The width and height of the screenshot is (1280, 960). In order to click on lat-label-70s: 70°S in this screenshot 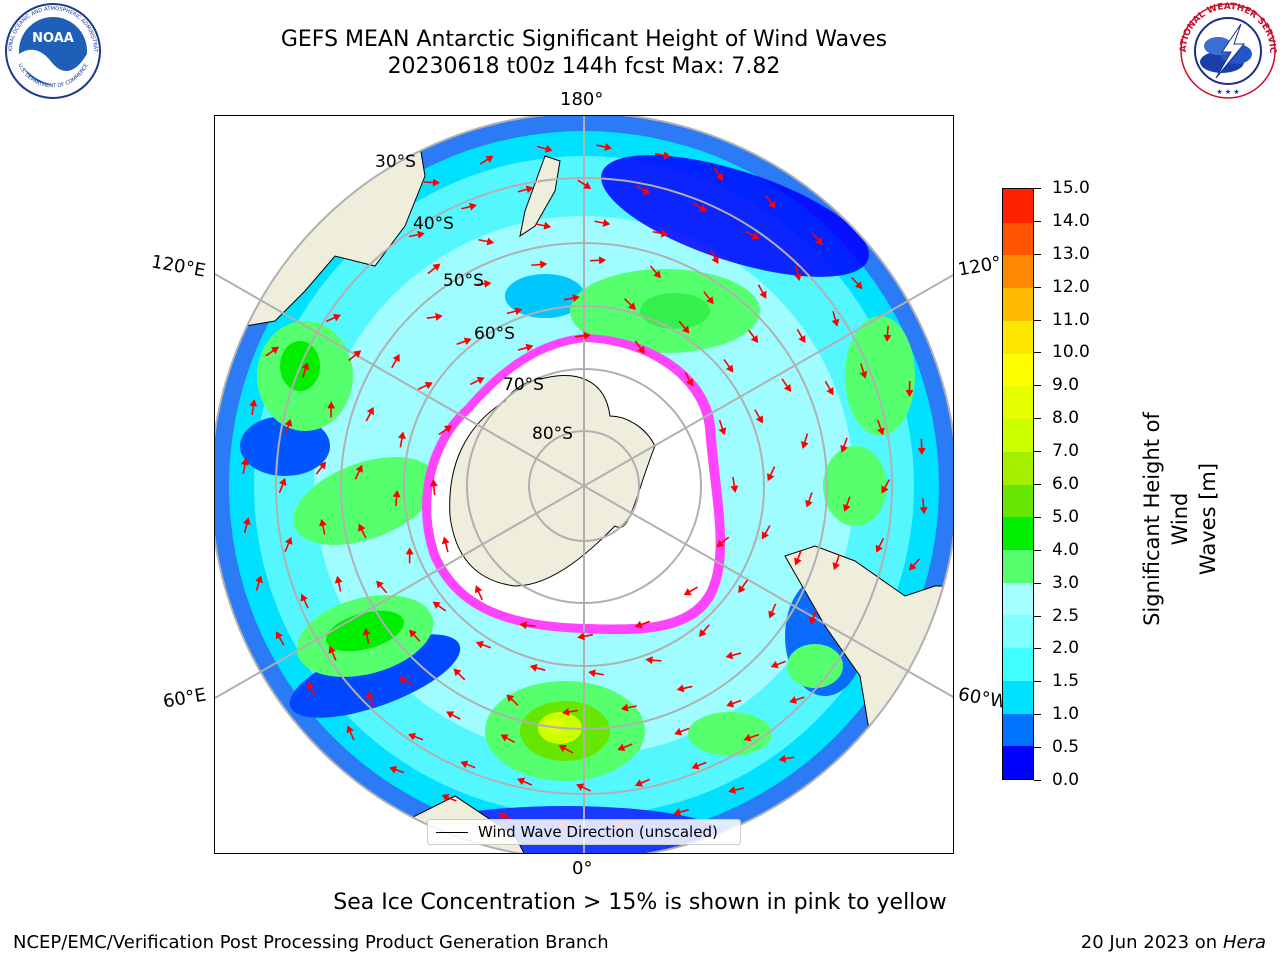, I will do `click(523, 385)`.